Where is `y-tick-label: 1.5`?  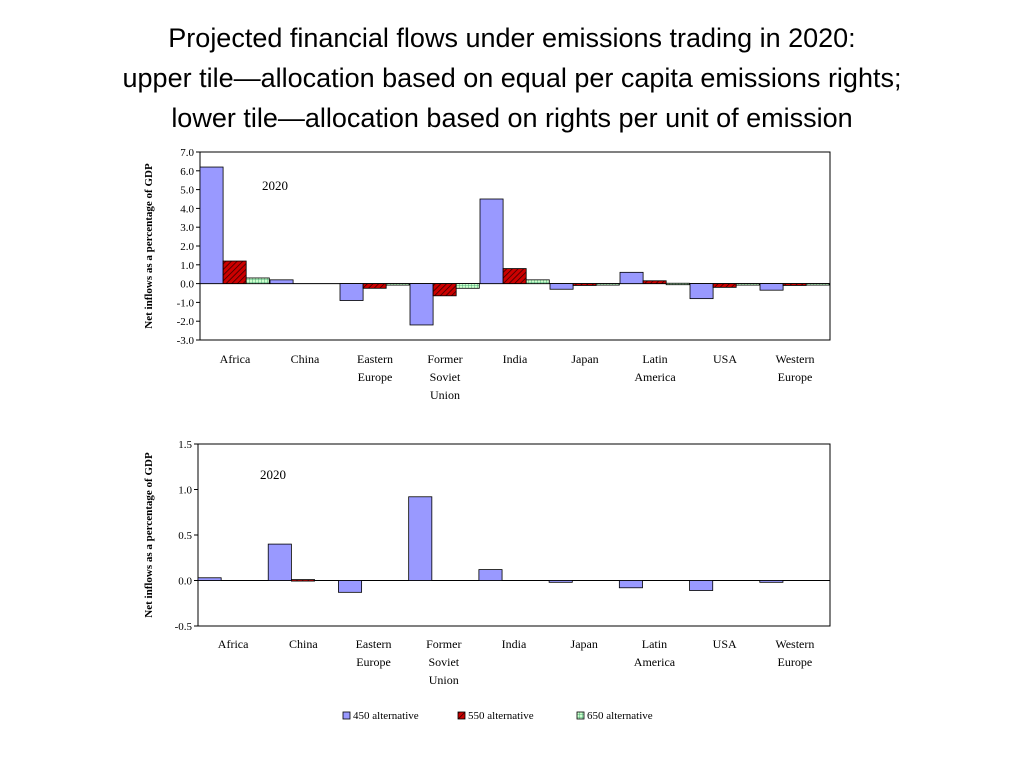 y-tick-label: 1.5 is located at coordinates (185, 445).